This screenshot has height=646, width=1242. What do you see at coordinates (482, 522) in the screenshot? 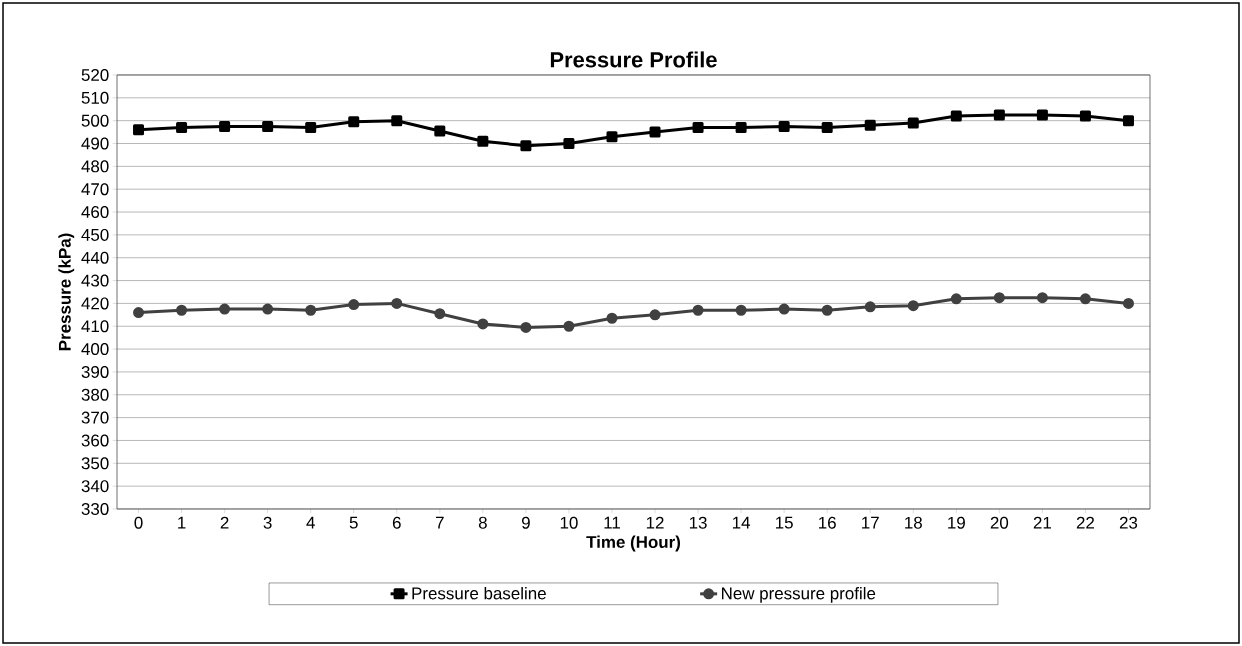
I see `x-tick-label: 8` at bounding box center [482, 522].